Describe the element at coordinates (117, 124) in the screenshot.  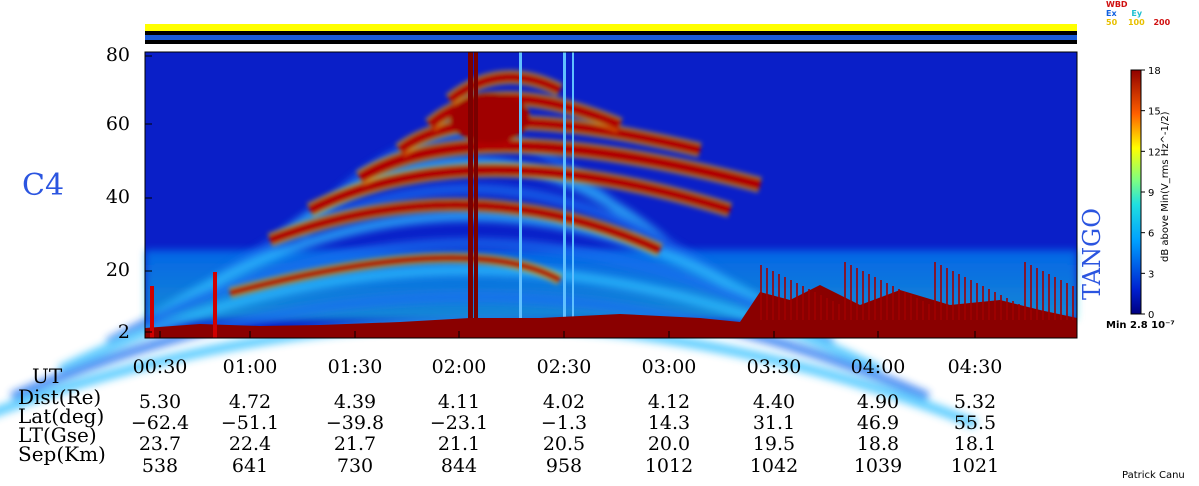
I see `y-tick-60: 60` at that location.